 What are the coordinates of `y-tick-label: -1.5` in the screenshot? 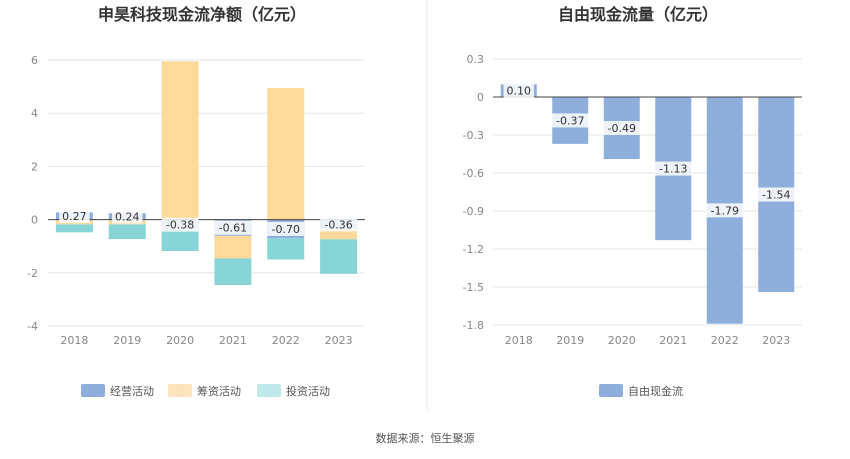 It's located at (473, 287).